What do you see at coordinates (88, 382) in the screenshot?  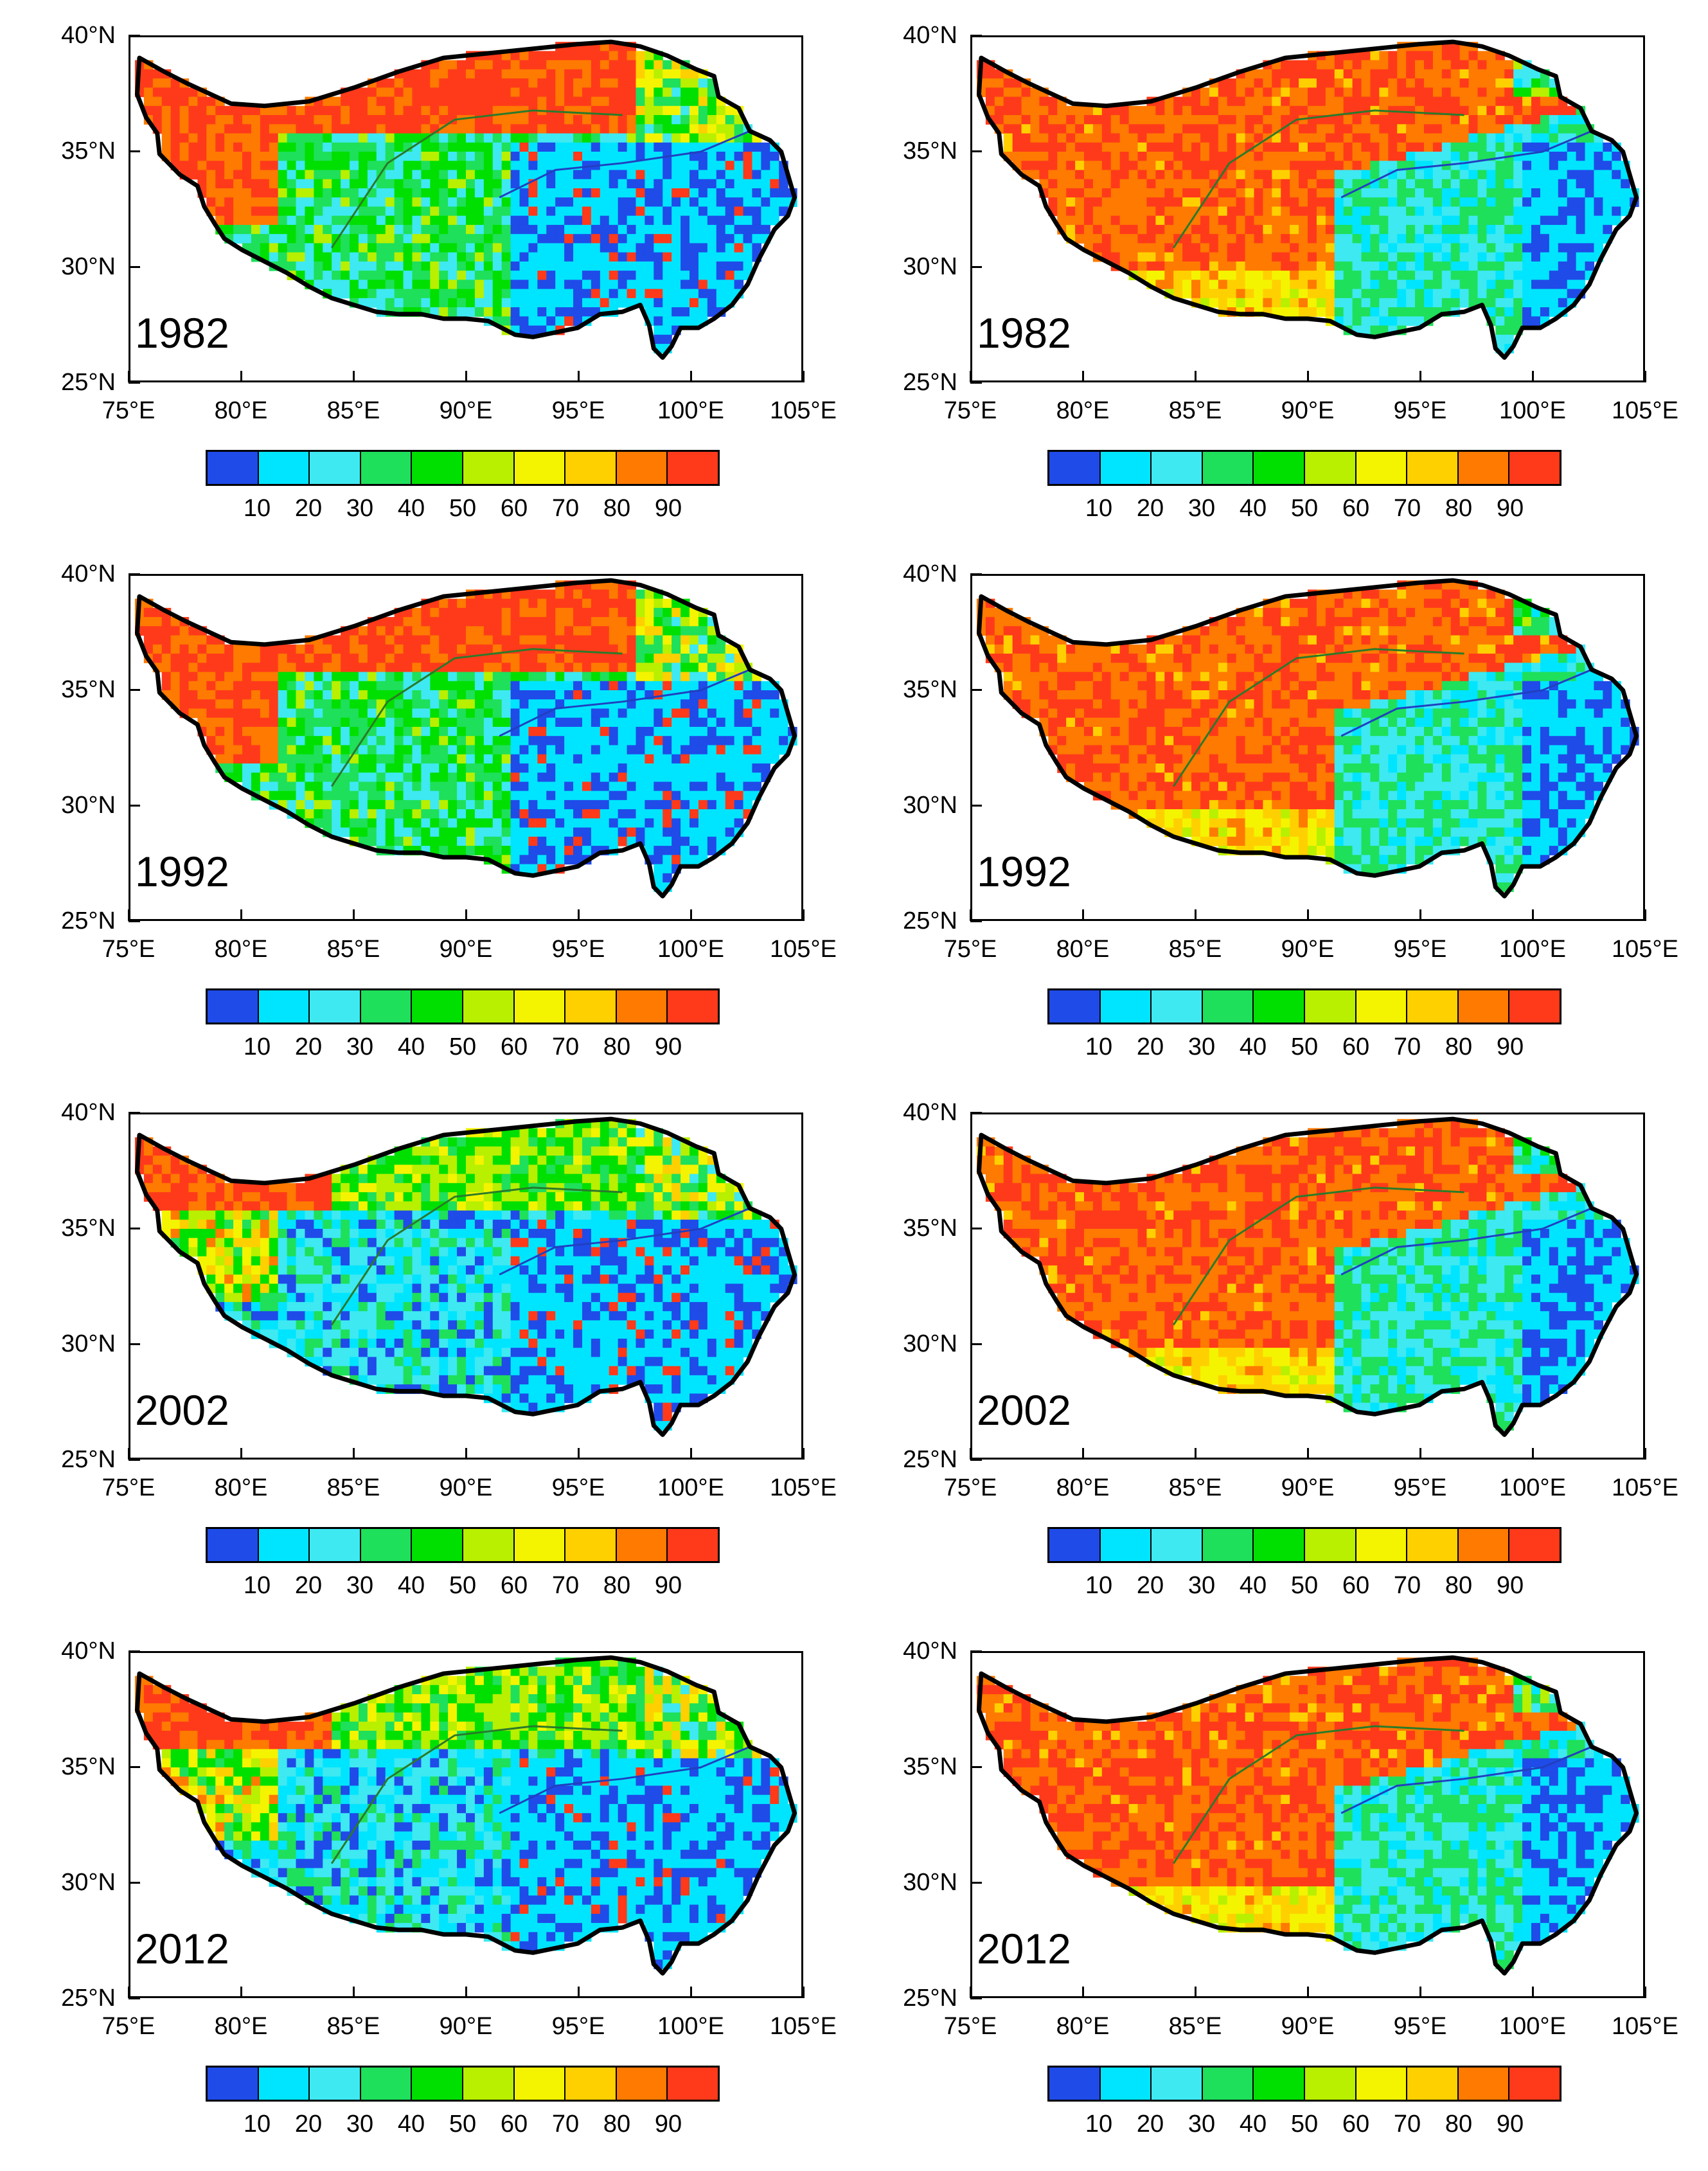 I see `lat-tick-label: 25°N` at bounding box center [88, 382].